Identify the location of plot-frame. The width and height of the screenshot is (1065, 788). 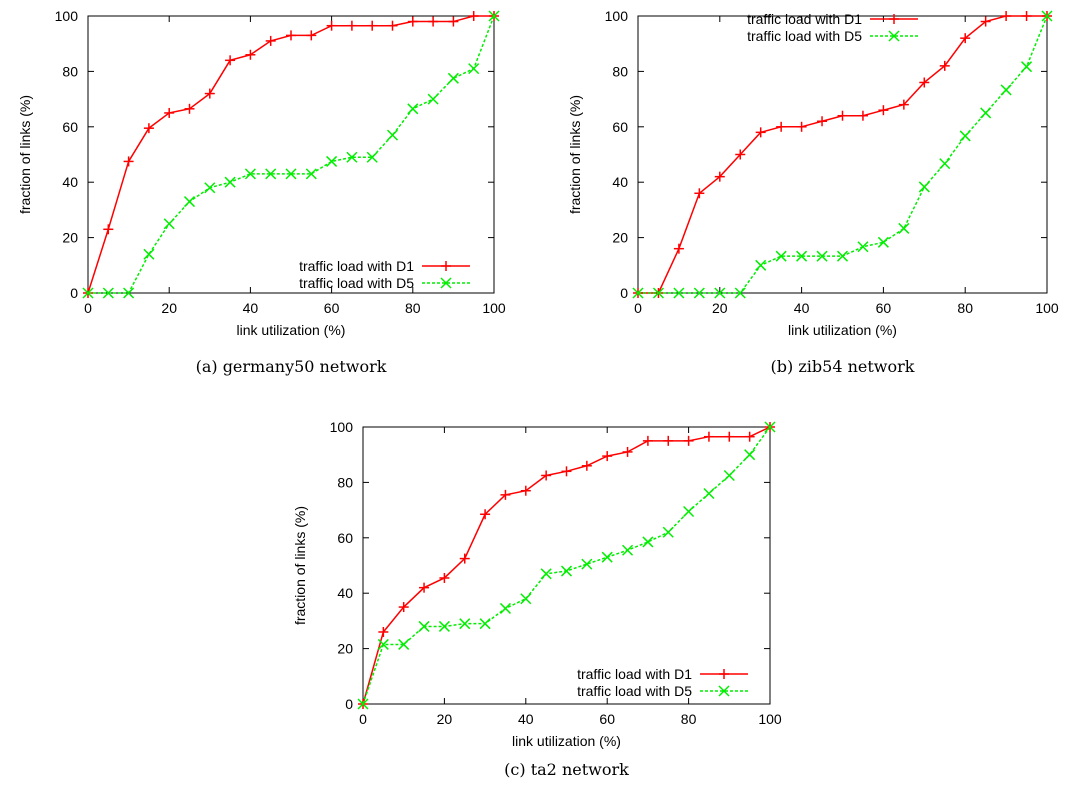
(842, 154).